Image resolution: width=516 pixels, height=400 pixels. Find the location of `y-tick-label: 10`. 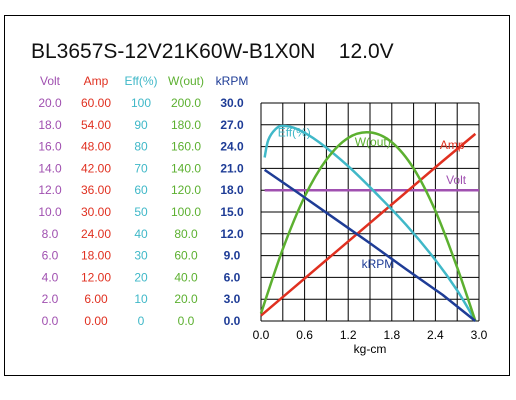

y-tick-label: 10 is located at coordinates (141, 299).